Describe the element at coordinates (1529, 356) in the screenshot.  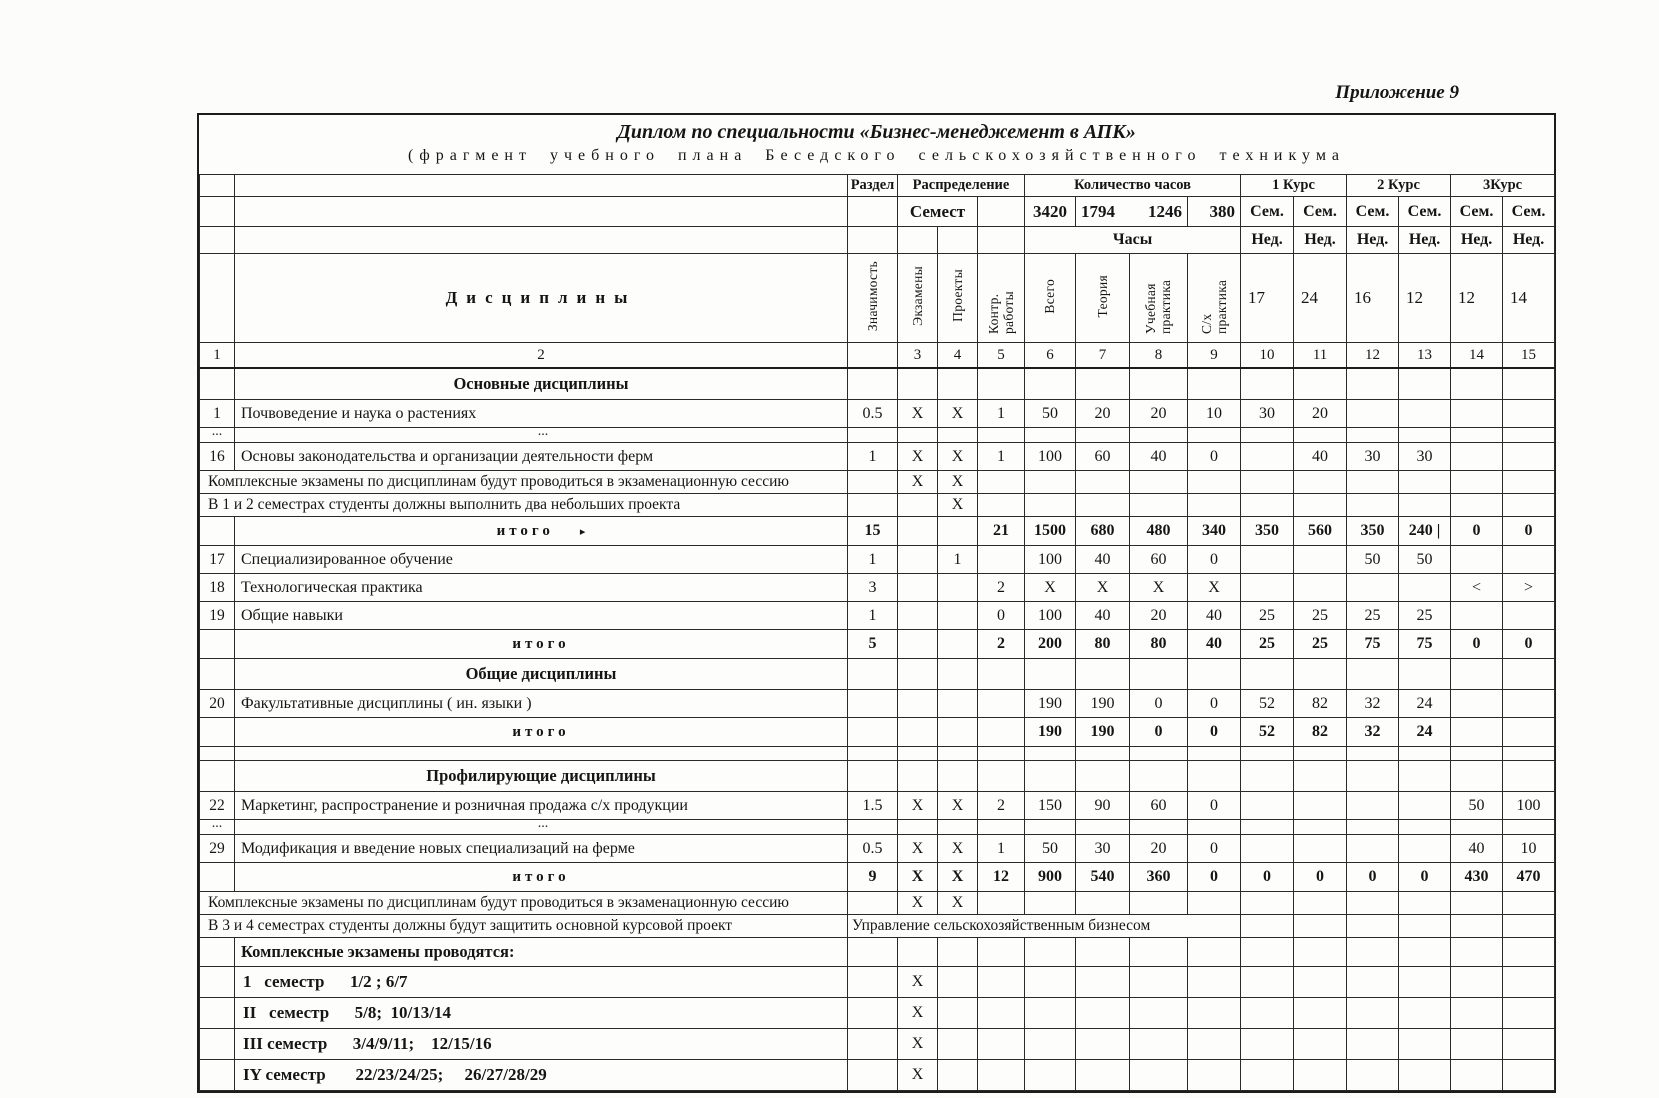
I see `column-number-cell: 15` at that location.